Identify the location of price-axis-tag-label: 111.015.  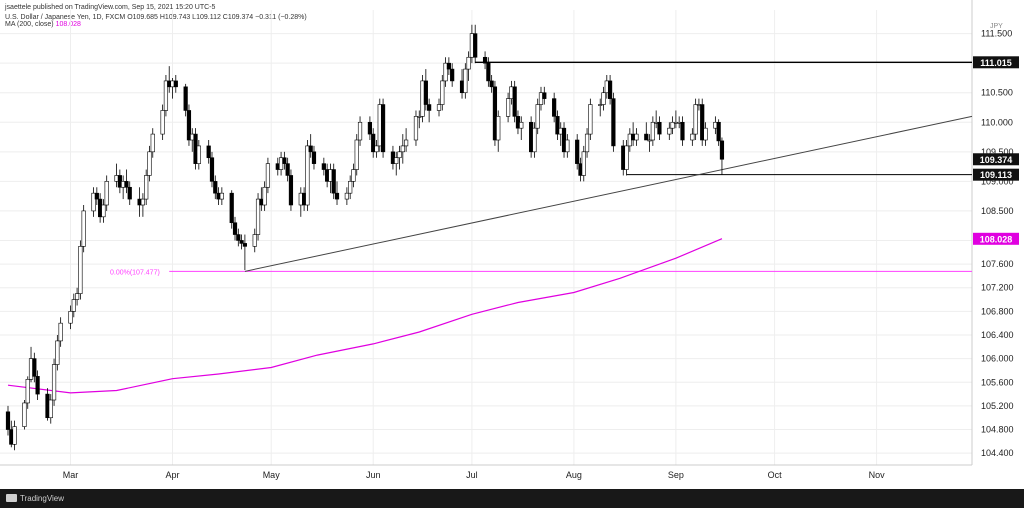
(996, 63).